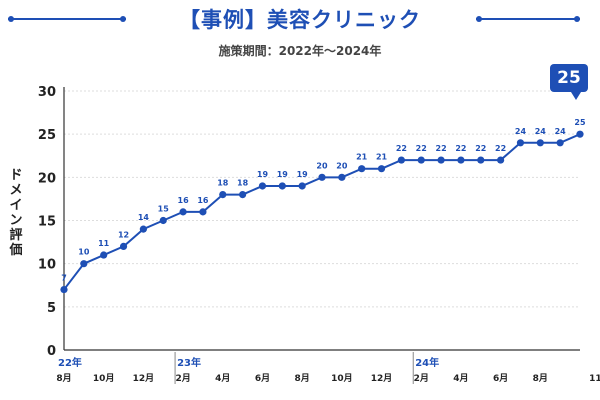 This screenshot has height=400, width=600. Describe the element at coordinates (51, 351) in the screenshot. I see `y-tick-label: 0` at that location.